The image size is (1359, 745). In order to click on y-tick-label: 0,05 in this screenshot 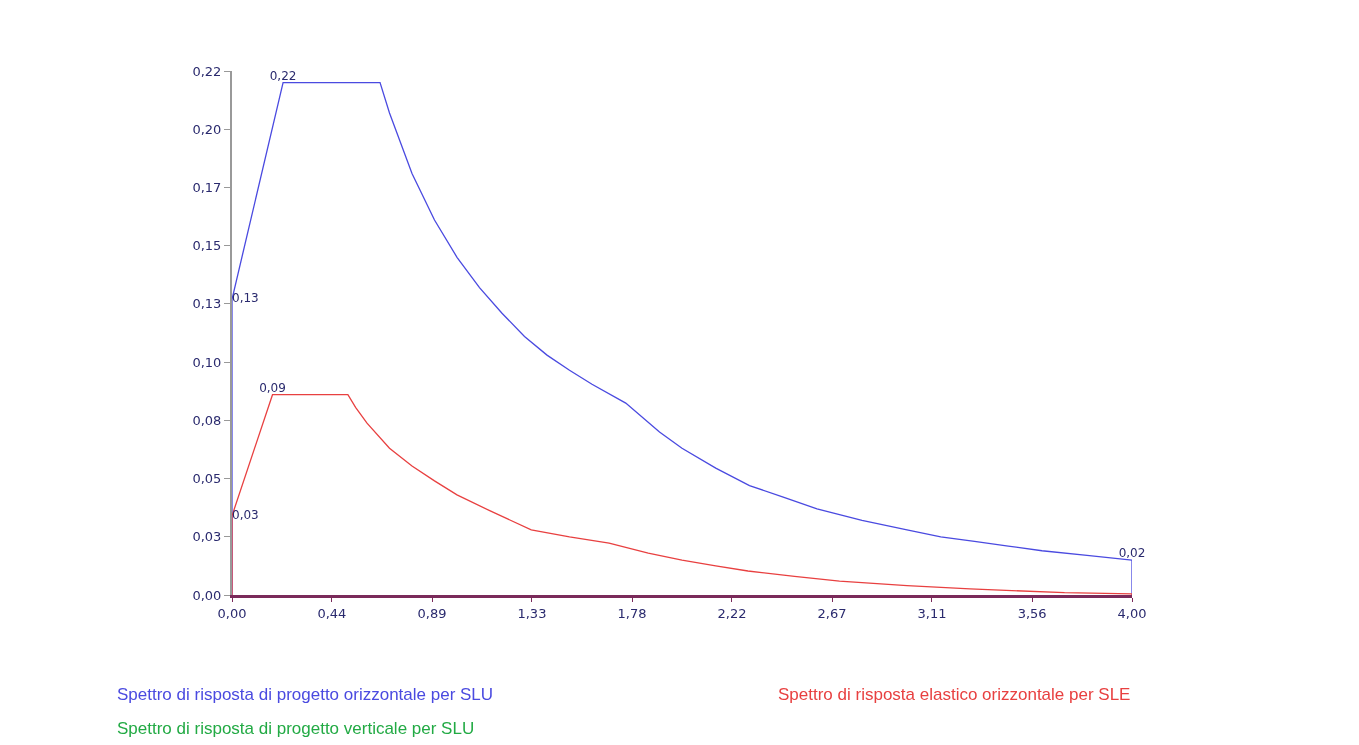, I will do `click(207, 479)`.